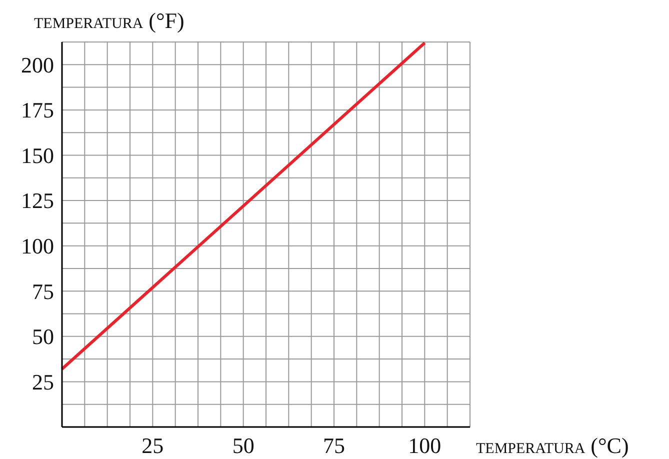 This screenshot has height=459, width=669. What do you see at coordinates (37, 246) in the screenshot?
I see `y-tick-label: 100` at bounding box center [37, 246].